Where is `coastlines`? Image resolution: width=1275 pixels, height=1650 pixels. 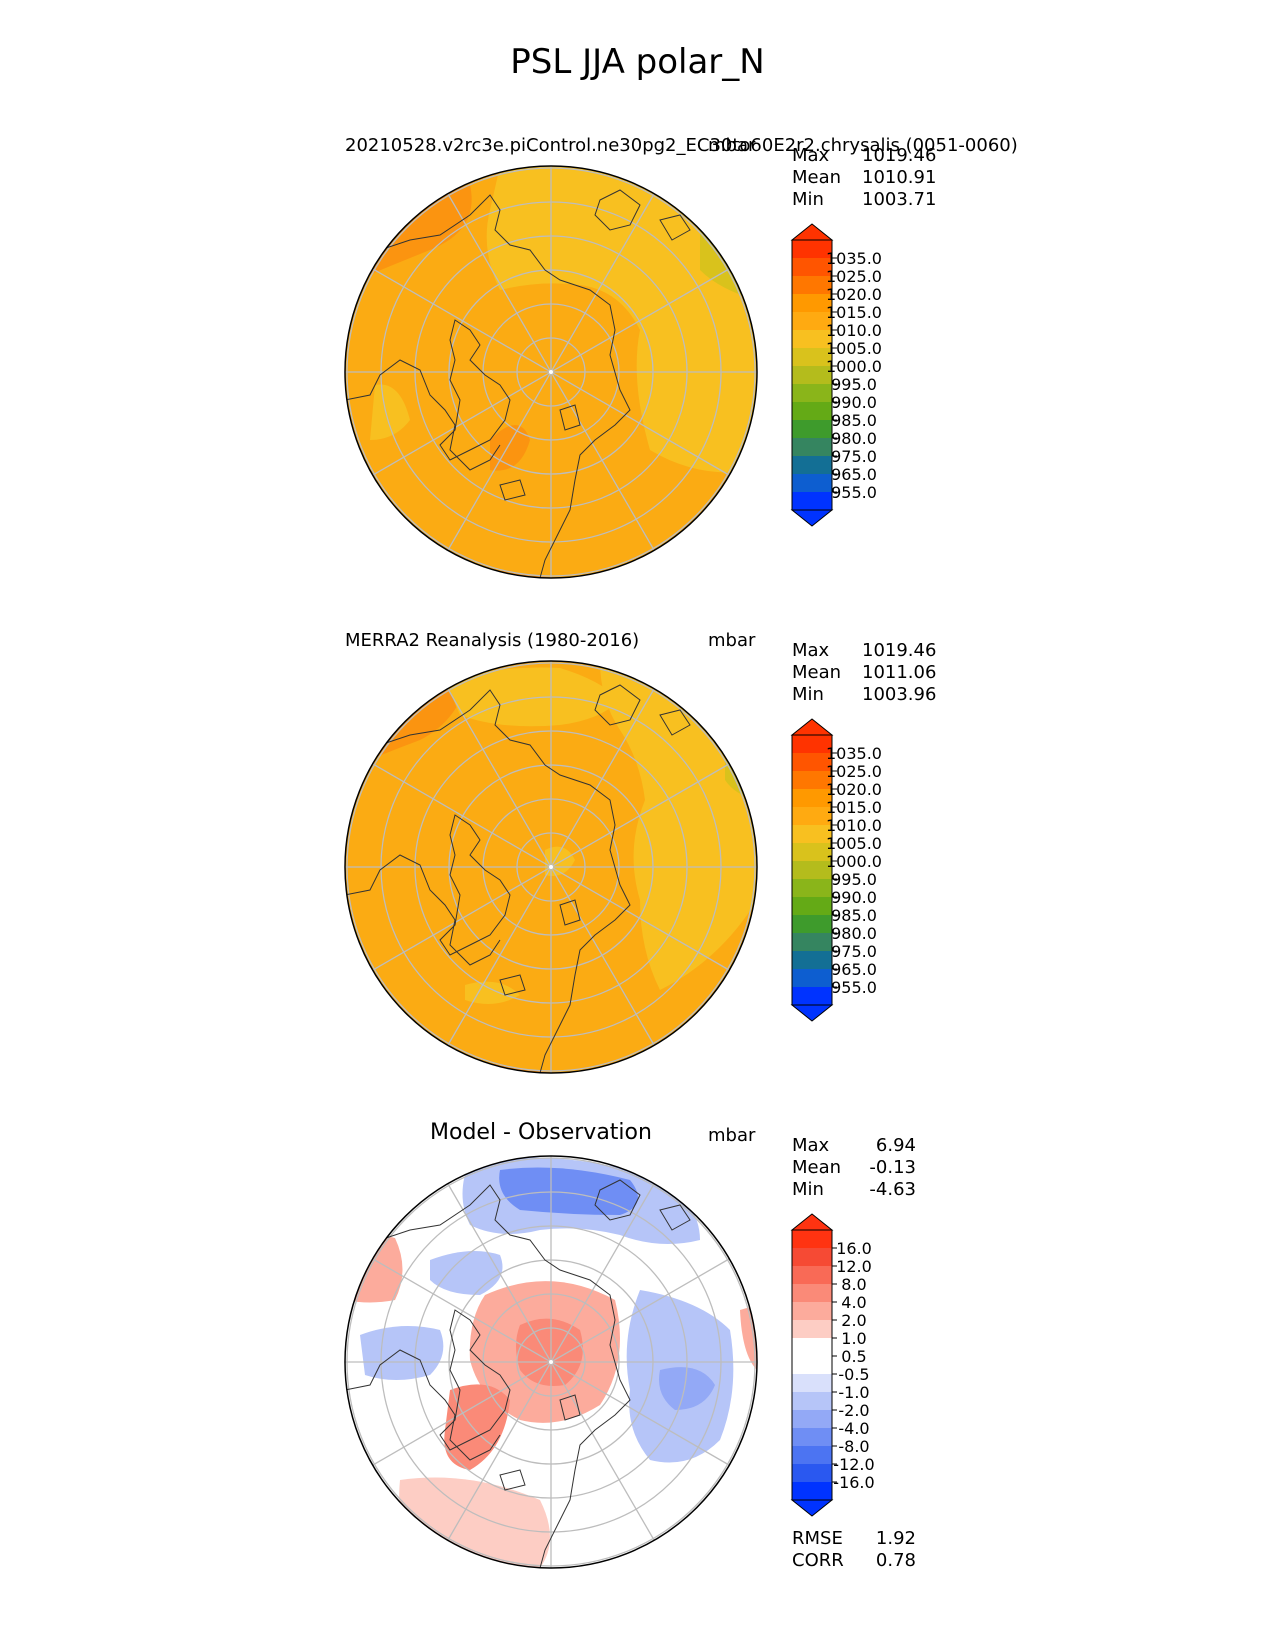
coastlines is located at coordinates (518, 878).